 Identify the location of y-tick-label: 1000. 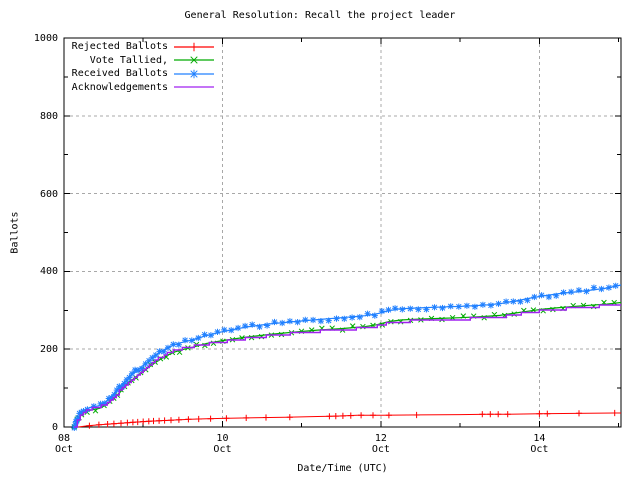
(45, 38).